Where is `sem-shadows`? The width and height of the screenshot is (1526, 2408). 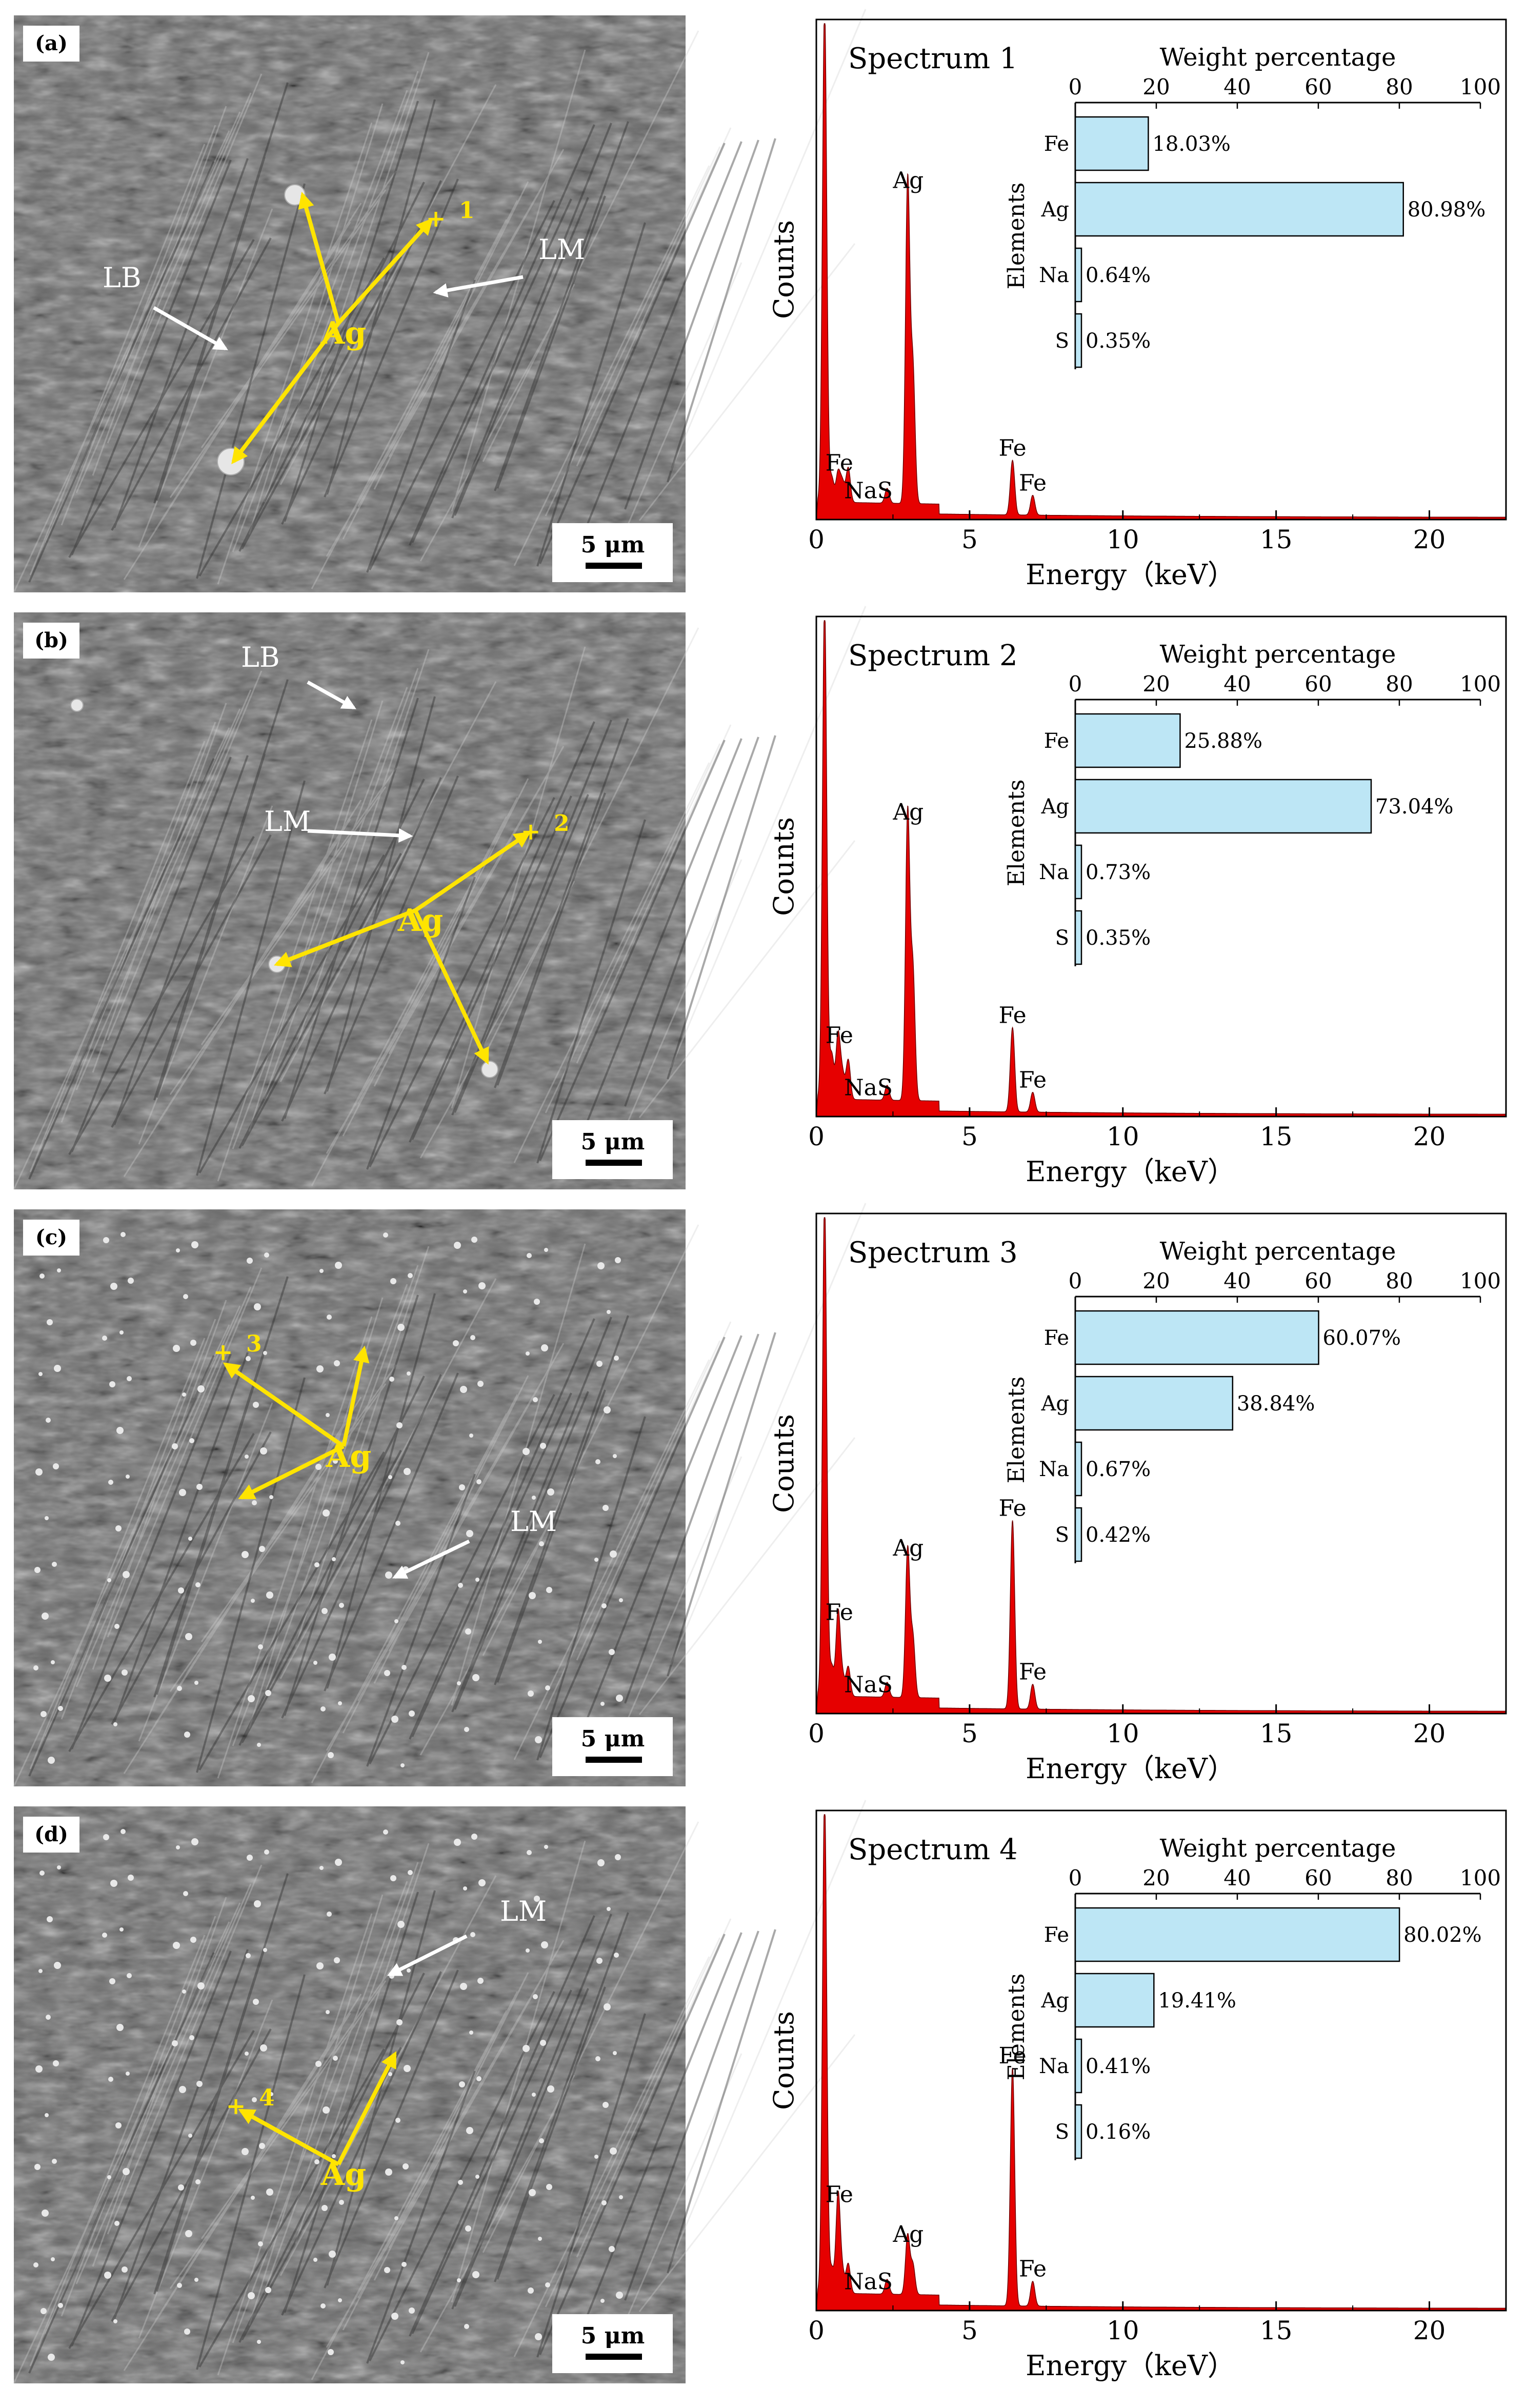
sem-shadows is located at coordinates (402, 332).